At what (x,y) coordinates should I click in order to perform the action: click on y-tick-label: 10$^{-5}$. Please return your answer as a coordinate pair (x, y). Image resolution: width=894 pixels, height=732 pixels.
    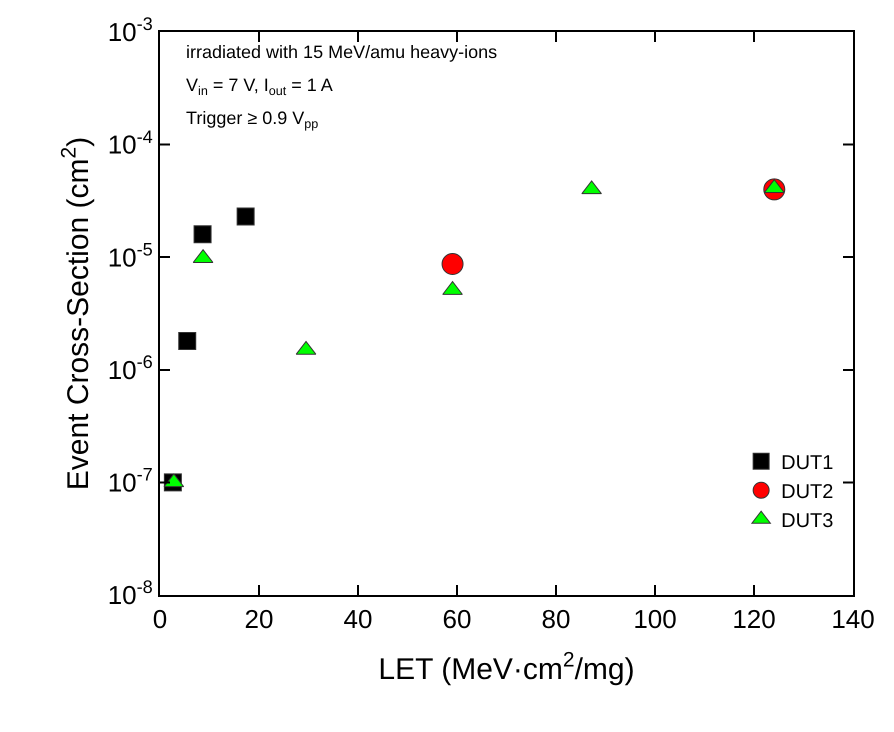
    Looking at the image, I should click on (130, 255).